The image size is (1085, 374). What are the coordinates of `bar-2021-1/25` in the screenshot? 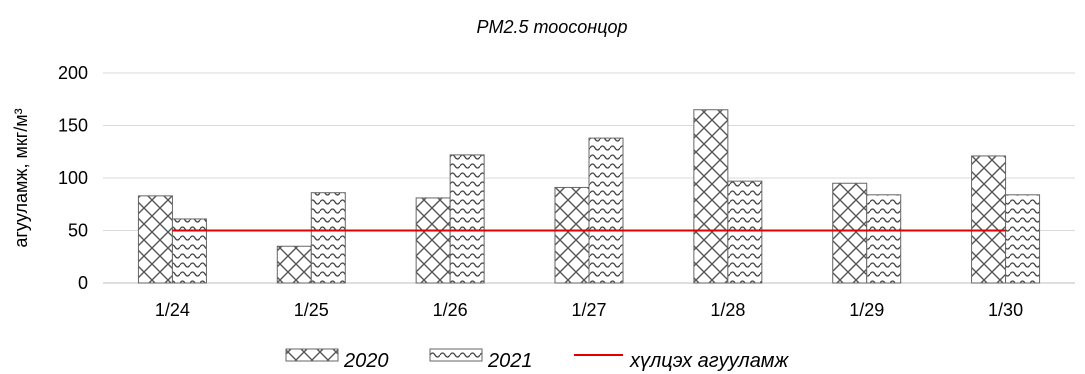 It's located at (328, 238).